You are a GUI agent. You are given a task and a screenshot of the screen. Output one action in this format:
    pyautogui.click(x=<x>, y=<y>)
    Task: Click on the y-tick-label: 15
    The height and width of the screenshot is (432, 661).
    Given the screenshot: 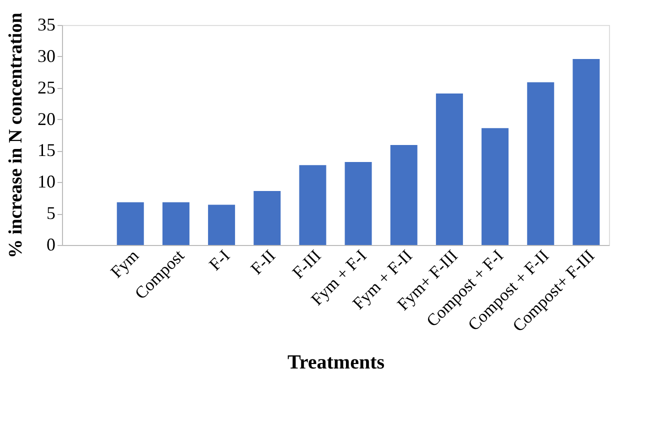 What is the action you would take?
    pyautogui.click(x=47, y=150)
    